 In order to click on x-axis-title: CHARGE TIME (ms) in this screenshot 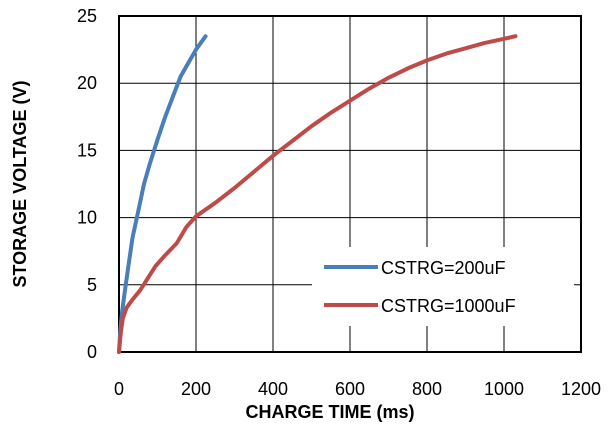, I will do `click(329, 412)`.